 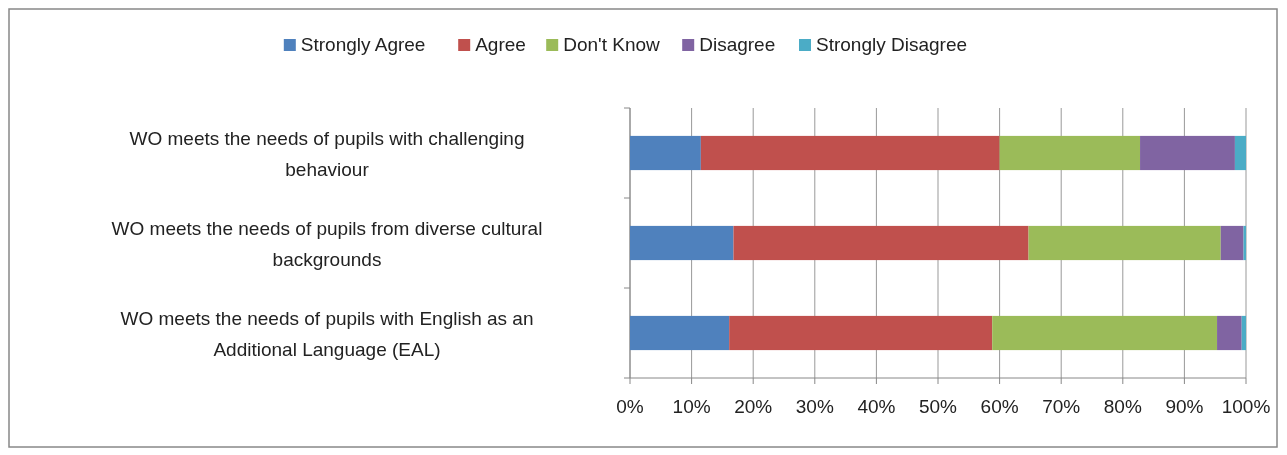 What do you see at coordinates (814, 406) in the screenshot?
I see `x-tick-label: 30%` at bounding box center [814, 406].